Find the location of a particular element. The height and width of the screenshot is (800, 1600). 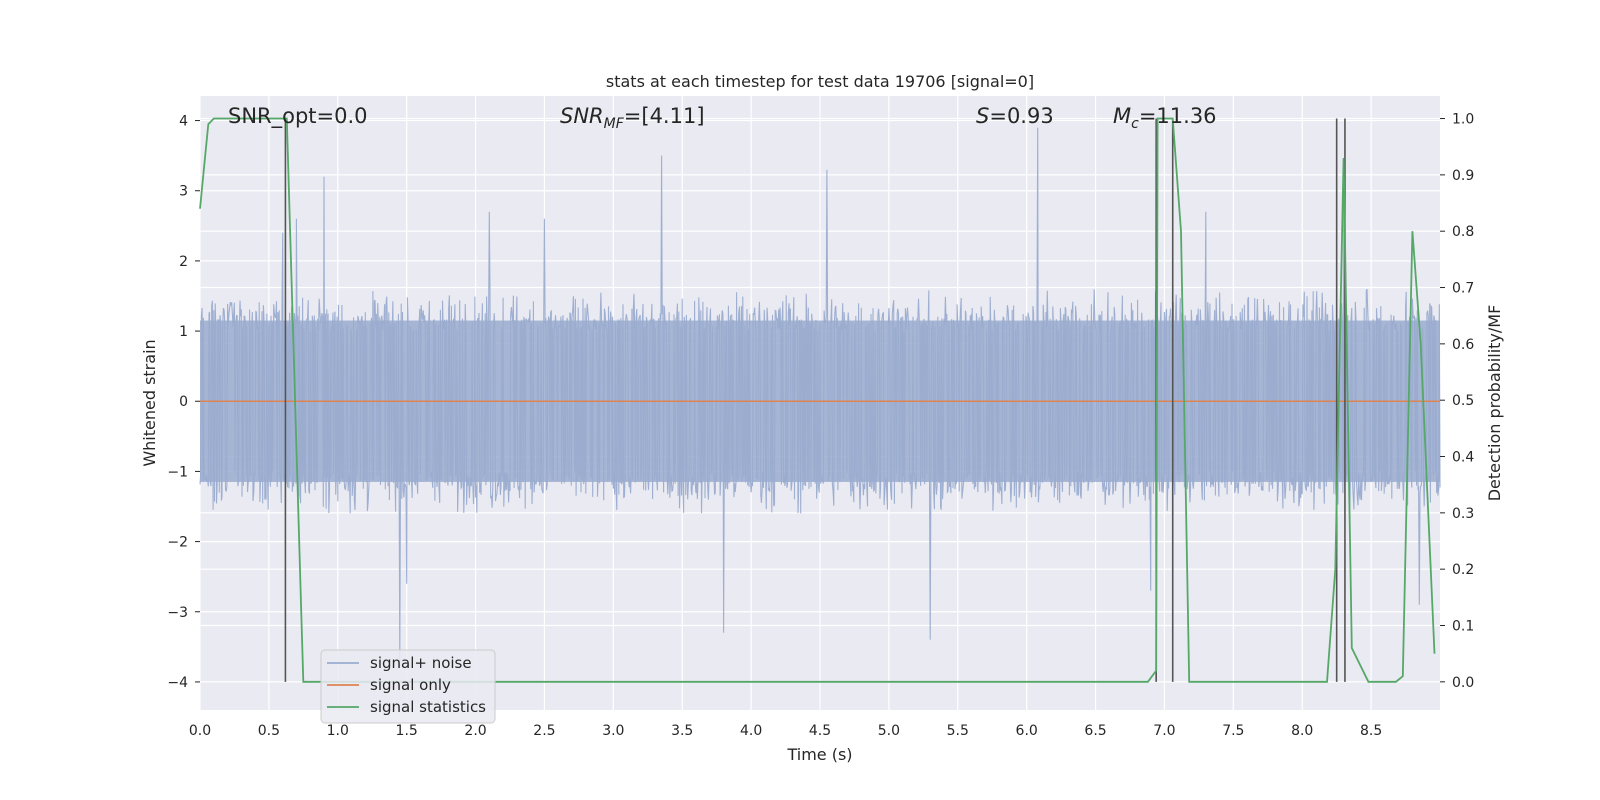

y-tick-label-right: 0.9 is located at coordinates (1463, 176).